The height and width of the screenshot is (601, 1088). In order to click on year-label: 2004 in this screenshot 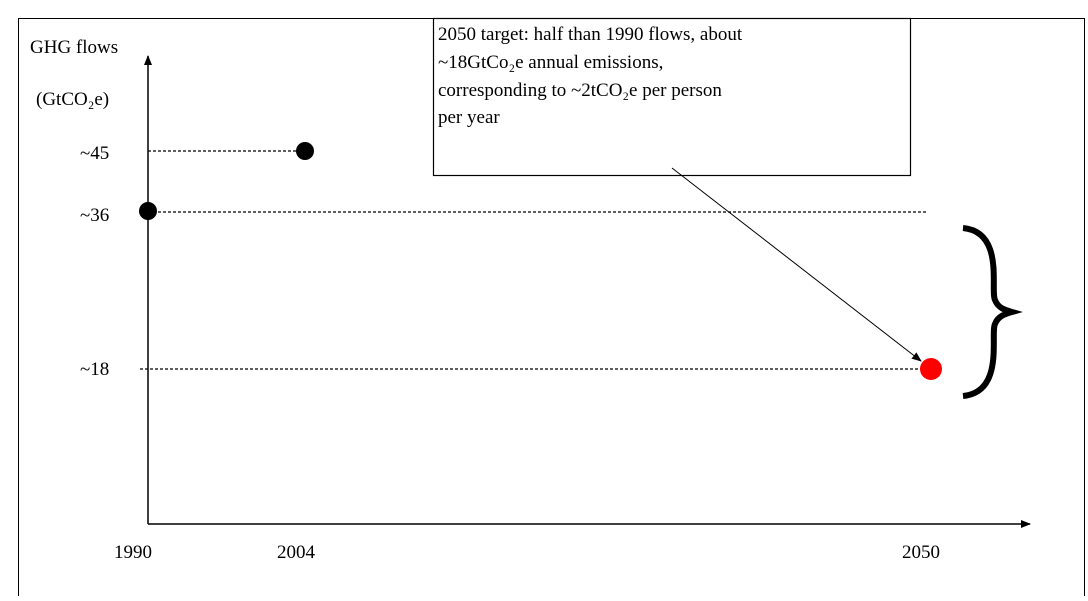, I will do `click(296, 552)`.